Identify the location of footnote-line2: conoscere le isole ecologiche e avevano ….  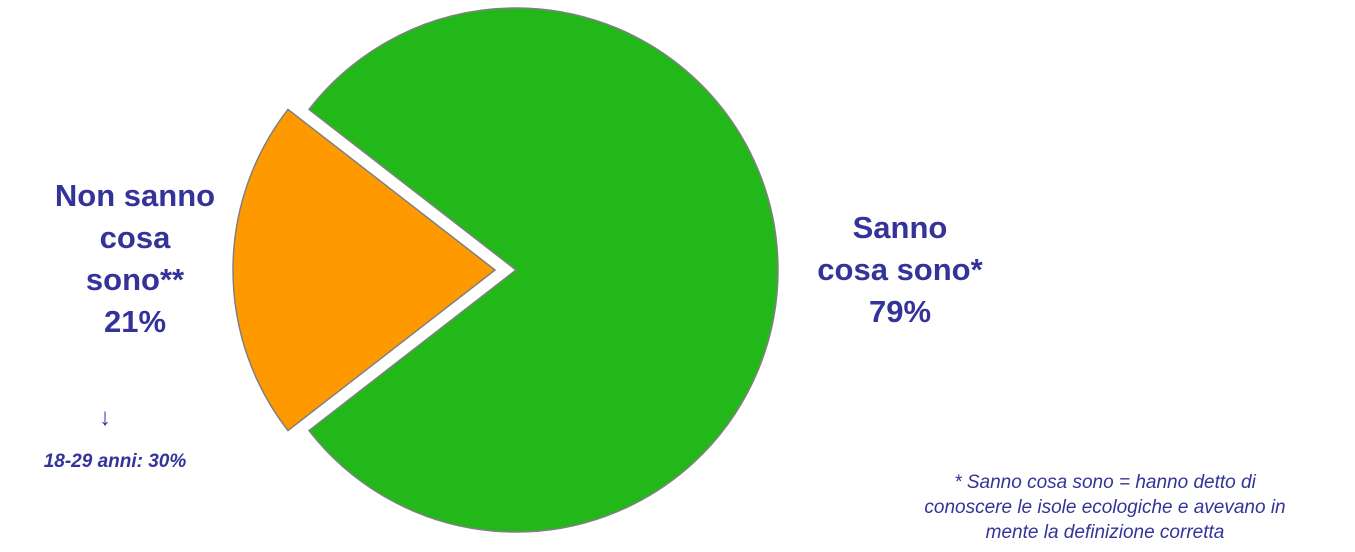
(1105, 507).